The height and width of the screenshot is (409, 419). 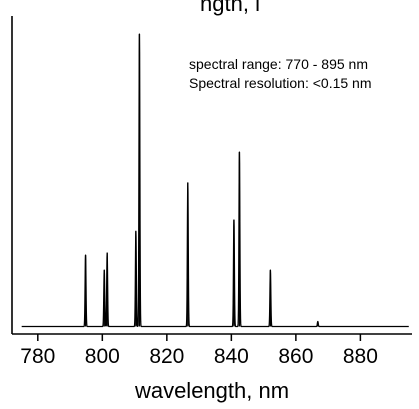 I want to click on annotation-spectral-resolution: Spectral resolution: <0.15 nm, so click(x=280, y=83).